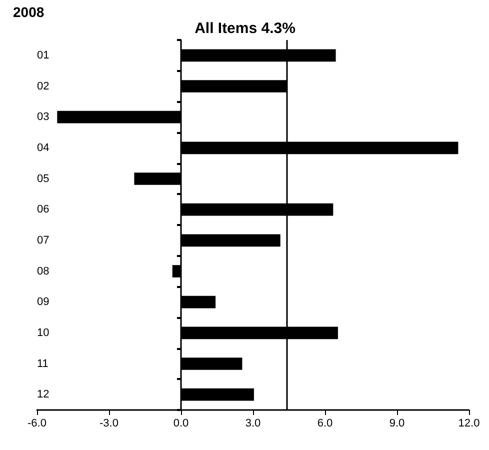 This screenshot has width=489, height=450. Describe the element at coordinates (253, 424) in the screenshot. I see `x-tick-label: 3.0` at that location.